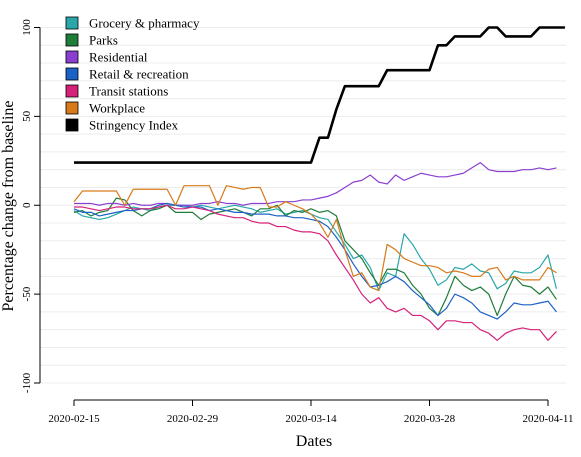 This screenshot has width=581, height=457. I want to click on legend-swatch-stringency-index, so click(72, 125).